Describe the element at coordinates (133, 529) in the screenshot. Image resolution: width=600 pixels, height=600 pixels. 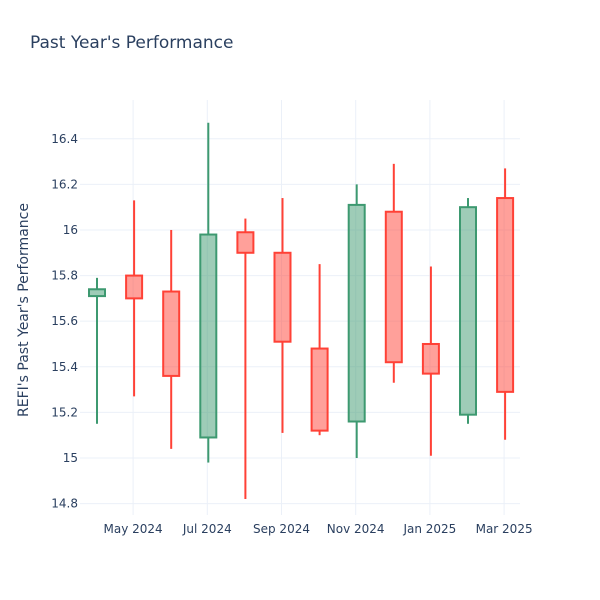
I see `x-tick-label: May 2024` at that location.